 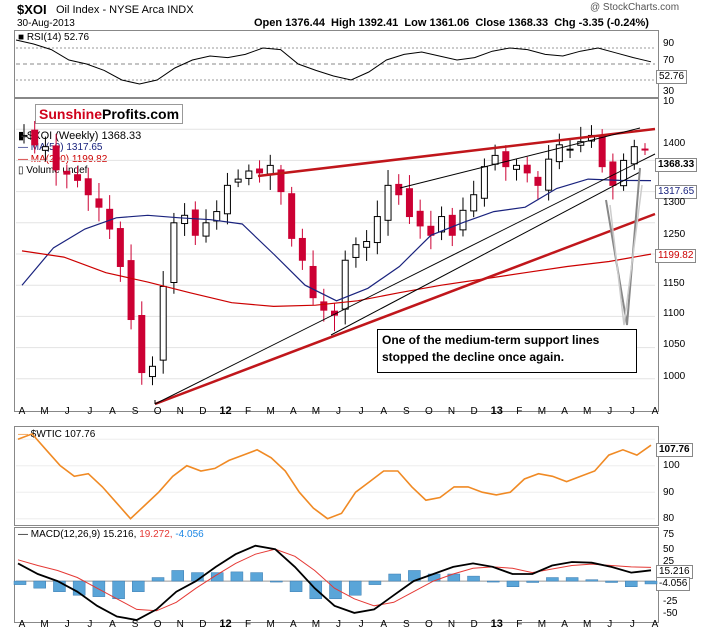 What do you see at coordinates (674, 143) in the screenshot?
I see `price-tick: 1400` at bounding box center [674, 143].